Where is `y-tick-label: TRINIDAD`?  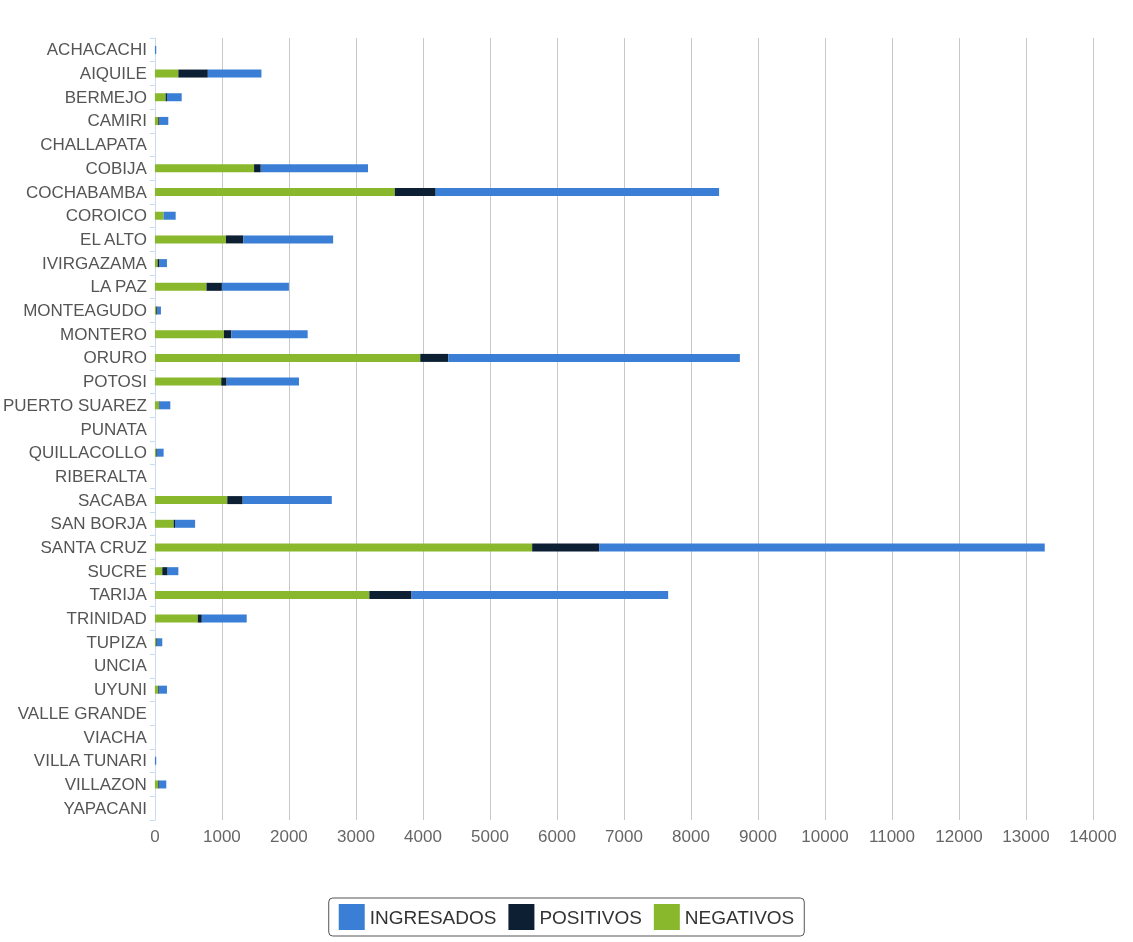 y-tick-label: TRINIDAD is located at coordinates (106, 619).